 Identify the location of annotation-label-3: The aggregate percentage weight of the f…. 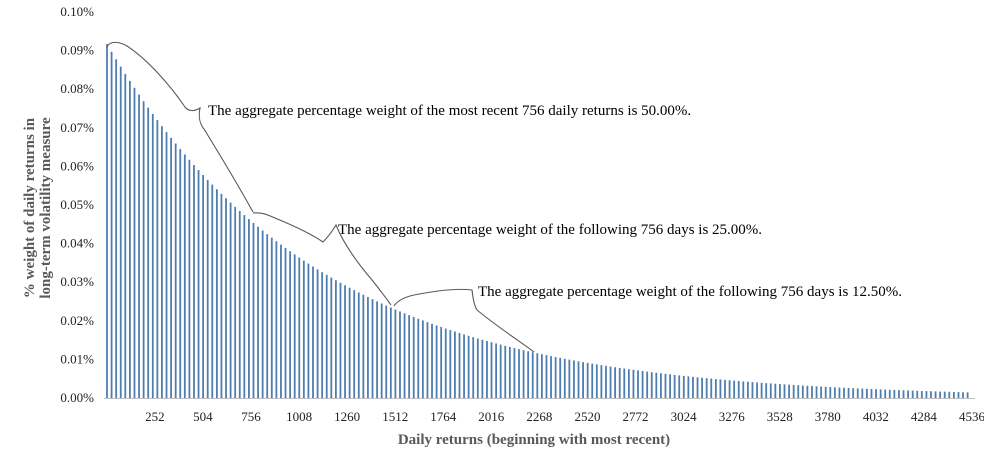
(690, 292).